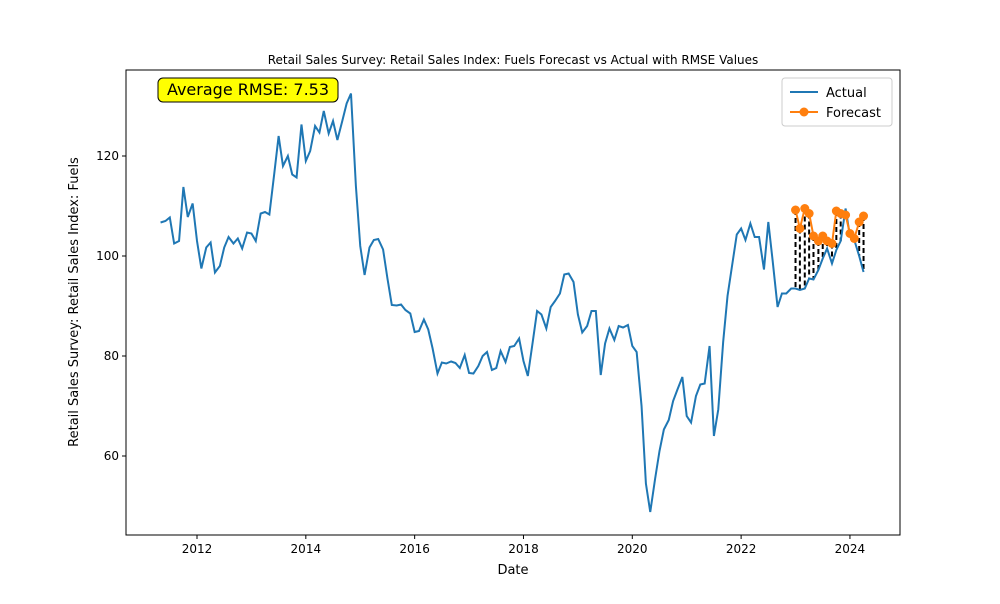  I want to click on x-tick-label: 2024, so click(850, 549).